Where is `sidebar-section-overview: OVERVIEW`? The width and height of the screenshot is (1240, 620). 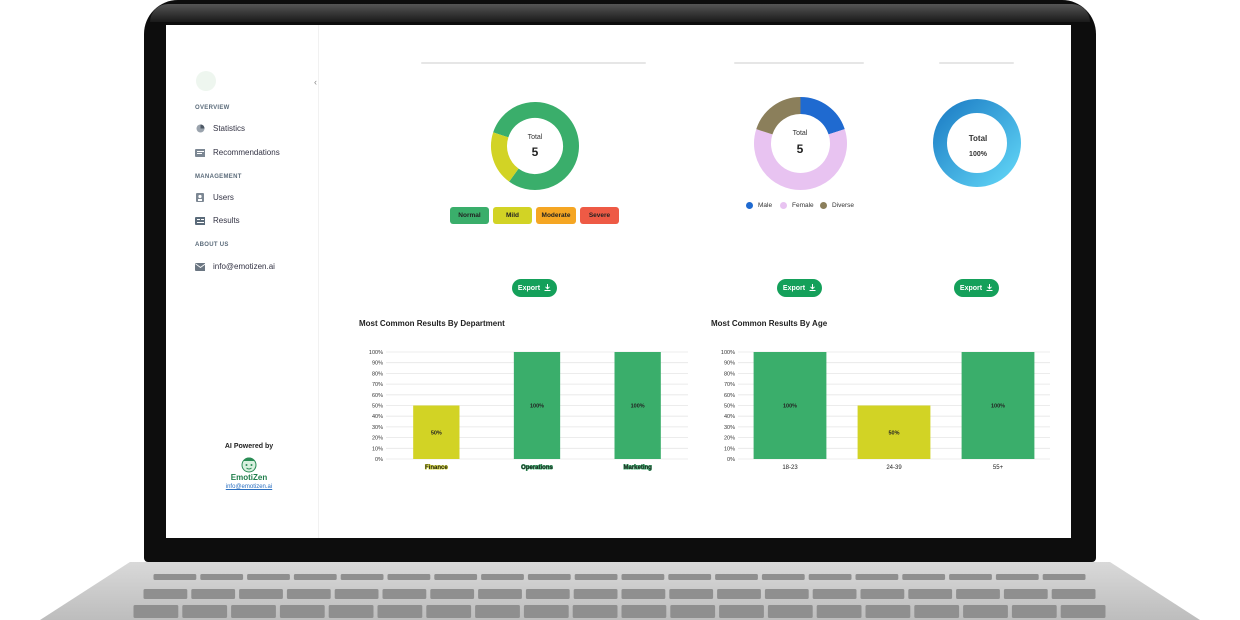 sidebar-section-overview: OVERVIEW is located at coordinates (212, 108).